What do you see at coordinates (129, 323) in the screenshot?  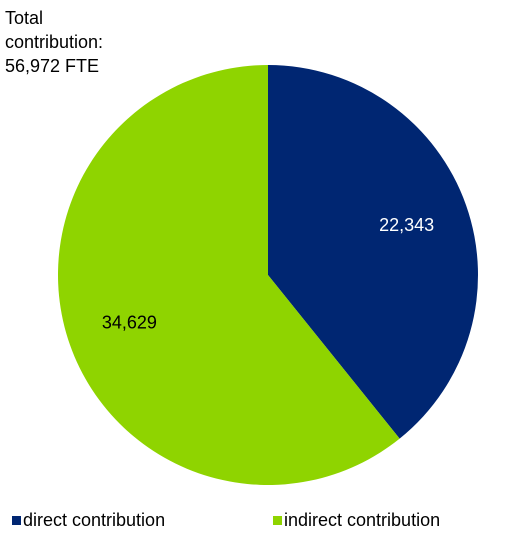 I see `data-label: 34,629` at bounding box center [129, 323].